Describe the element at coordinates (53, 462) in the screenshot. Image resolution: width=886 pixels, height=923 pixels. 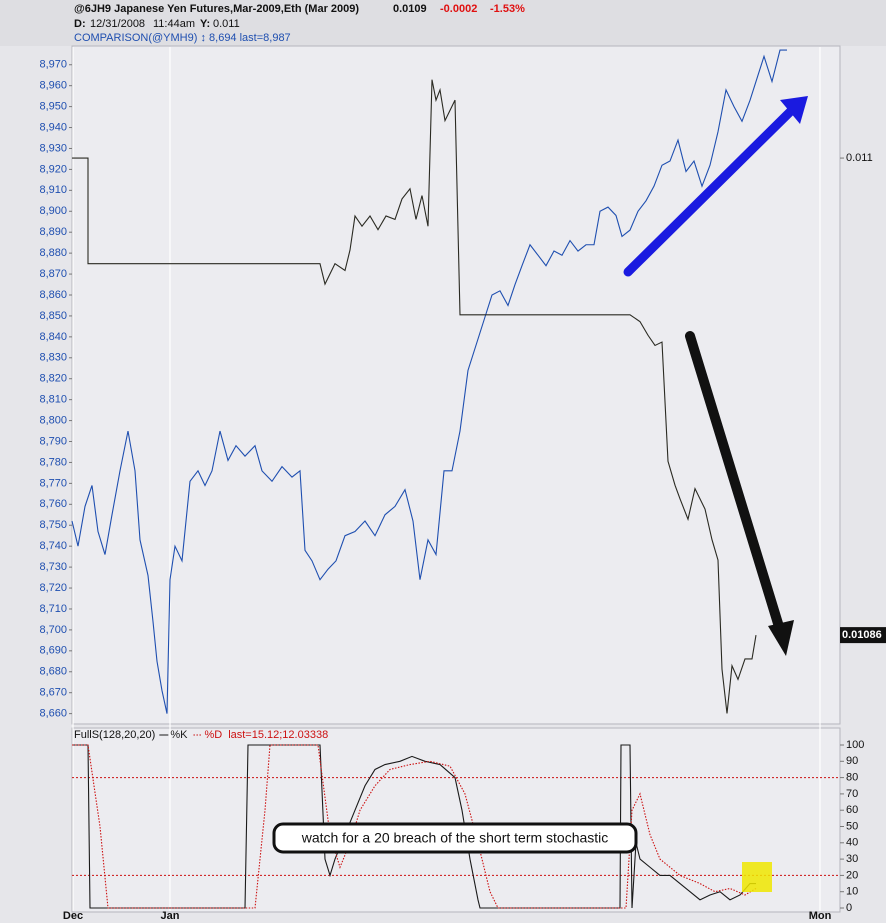
I see `y-tick-label: 8,780` at that location.